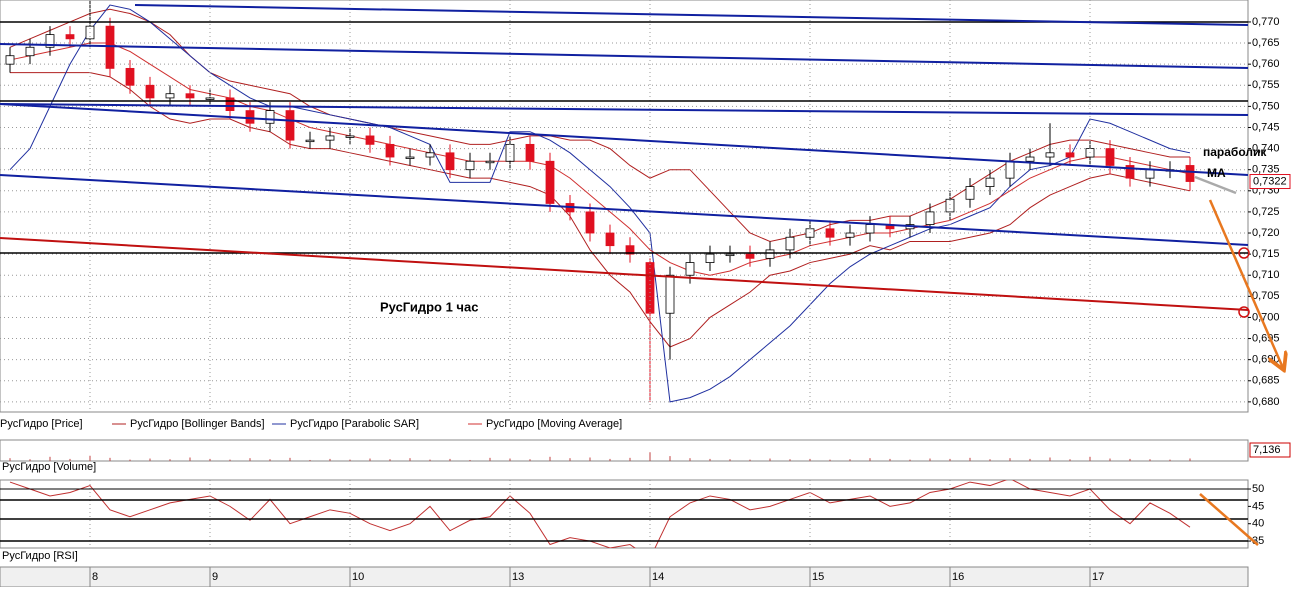  I want to click on y-tick-label: 0,700, so click(1266, 317).